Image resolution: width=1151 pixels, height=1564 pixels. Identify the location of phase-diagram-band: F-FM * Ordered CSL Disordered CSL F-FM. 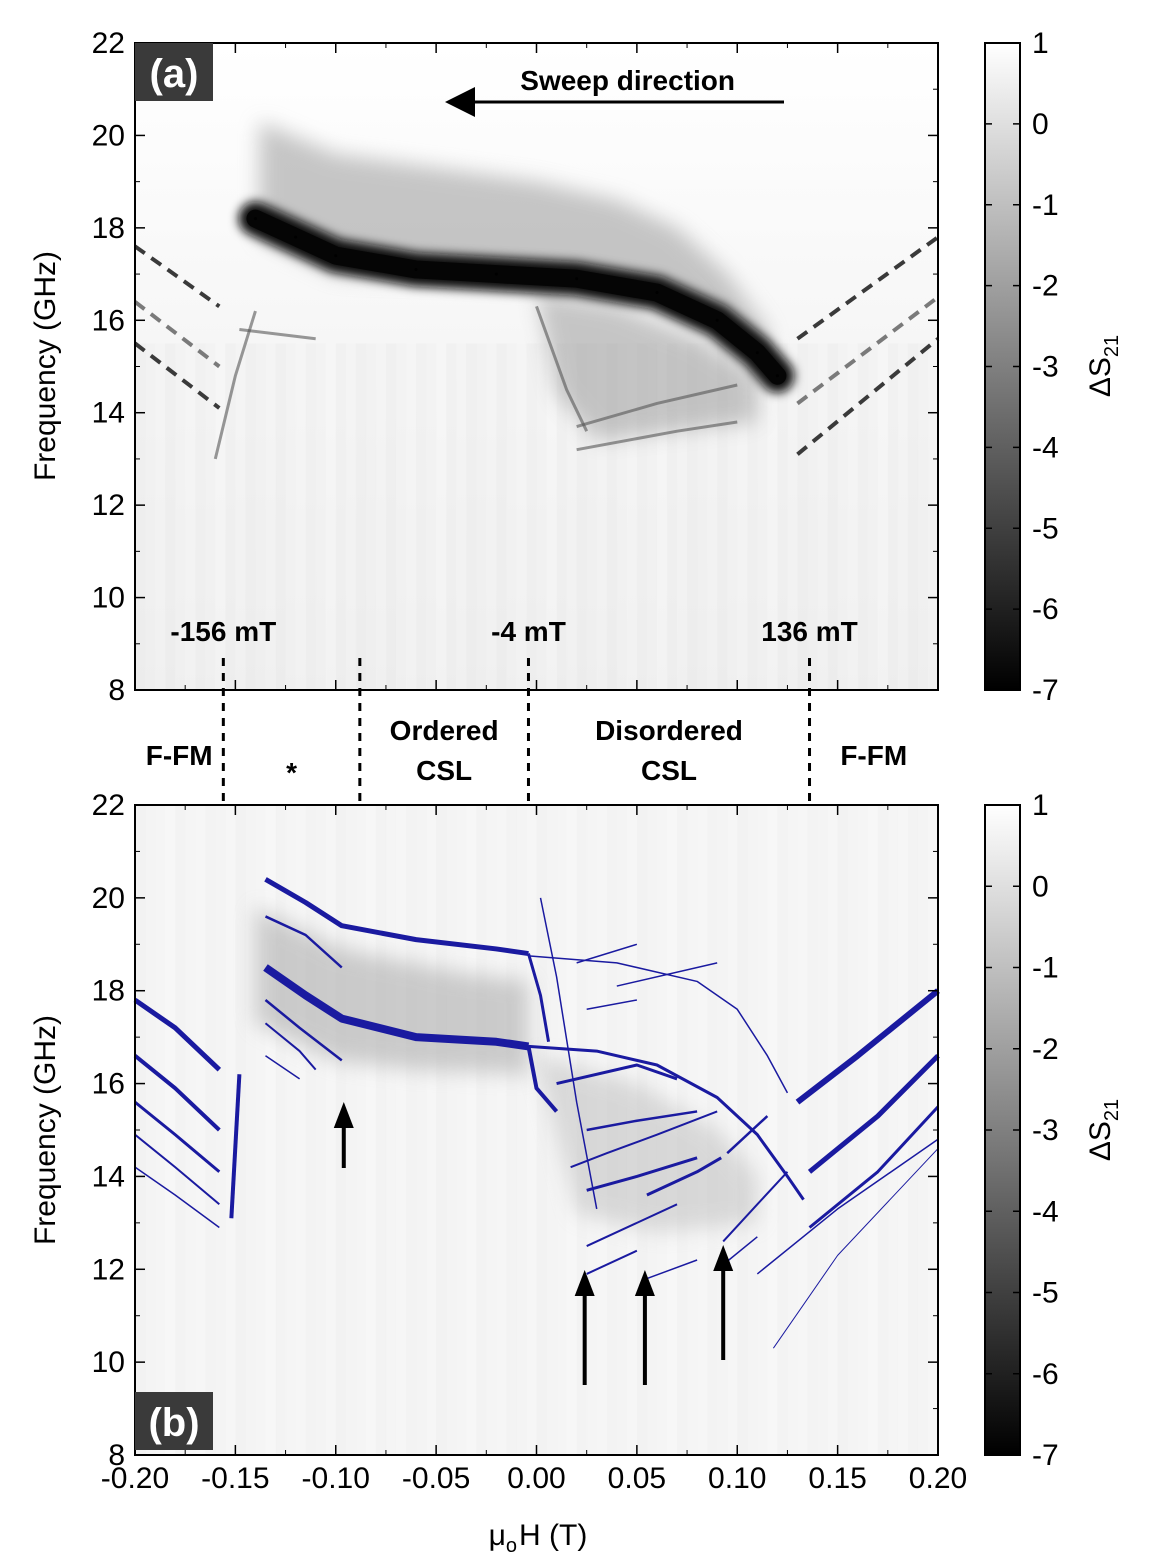
(526, 751).